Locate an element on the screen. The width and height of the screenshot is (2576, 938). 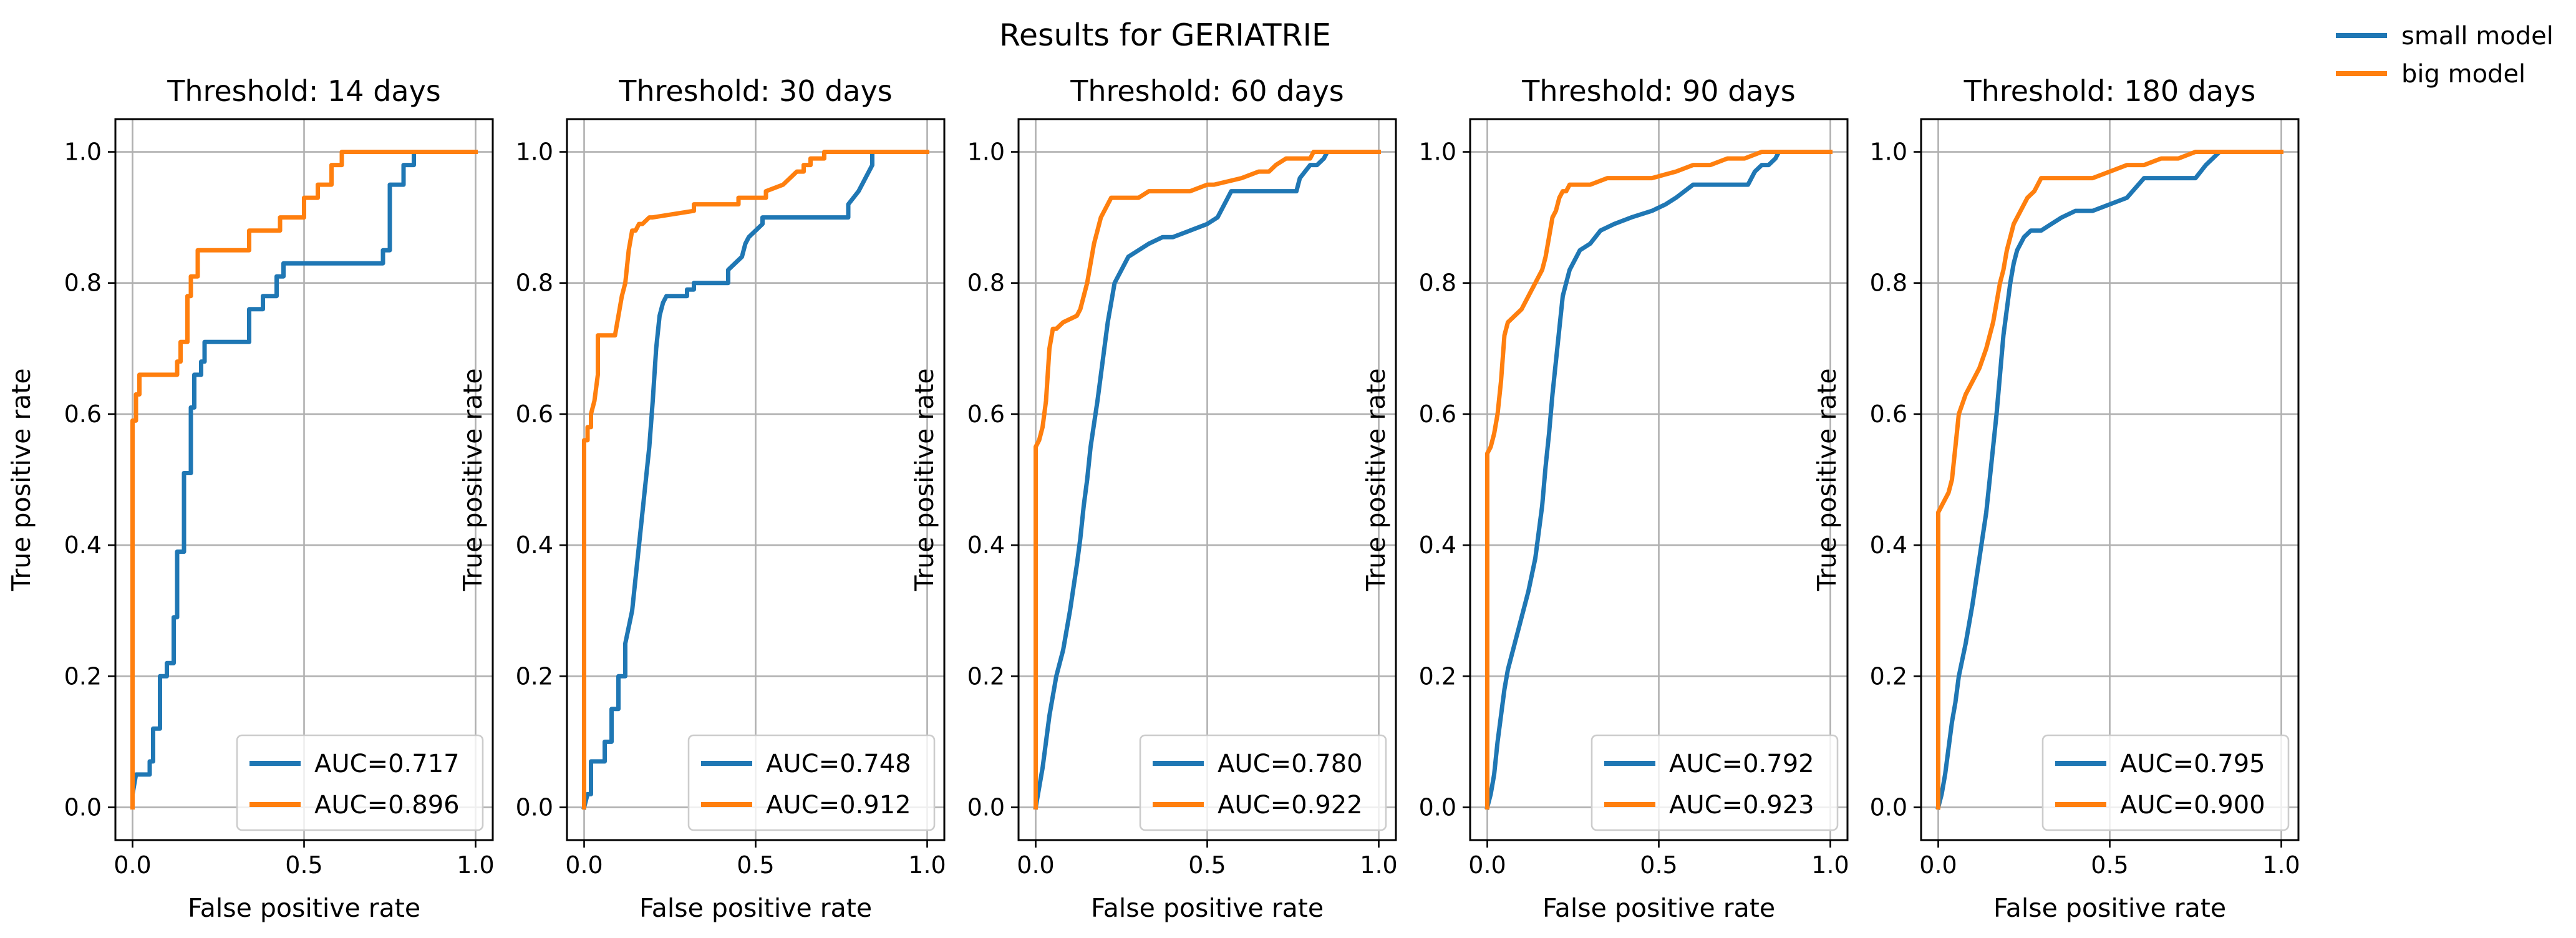
subplot-legend: AUC=0.795 AUC=0.900 is located at coordinates (2165, 783).